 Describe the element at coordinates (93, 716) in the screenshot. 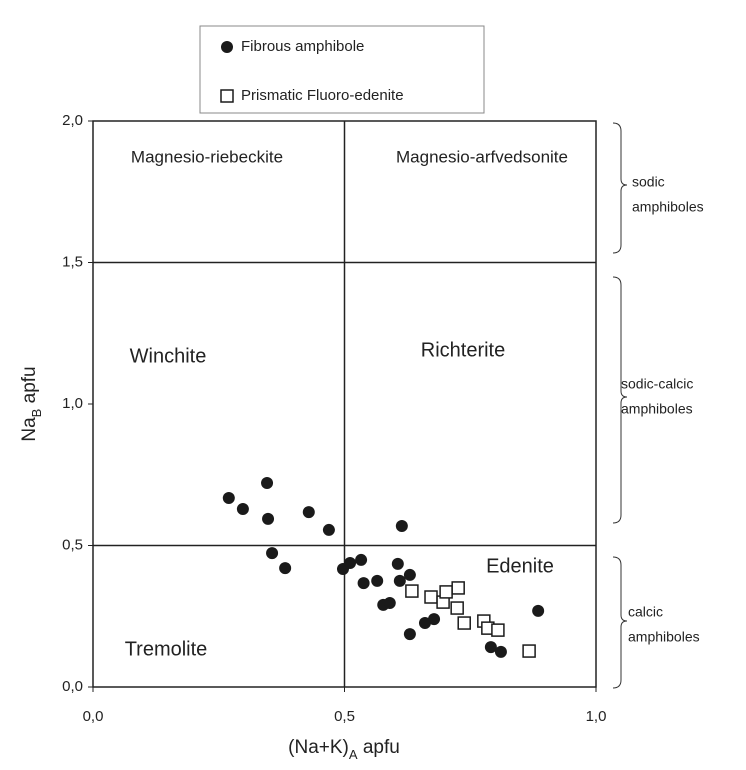

I see `x-tick-label: 0,0` at that location.